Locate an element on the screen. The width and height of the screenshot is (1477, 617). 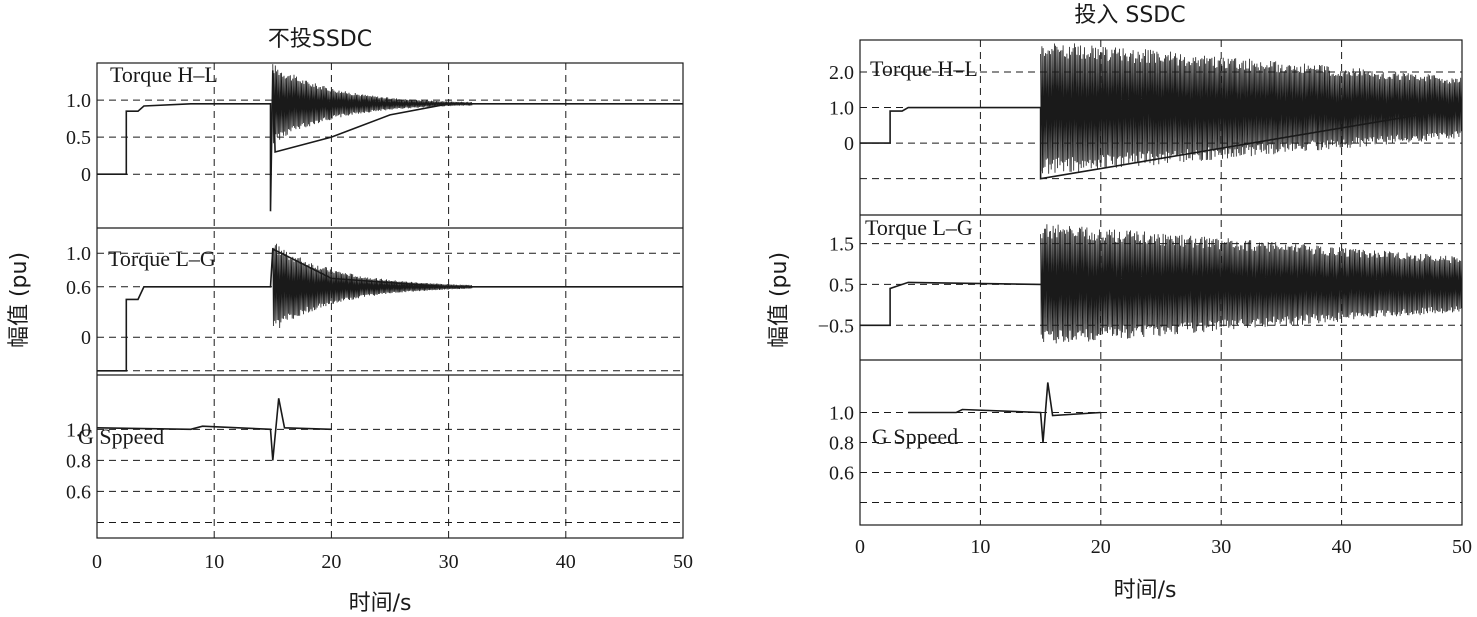
panel-1: 1.0 0.6 0 Torque L–G is located at coordinates (374, 299).